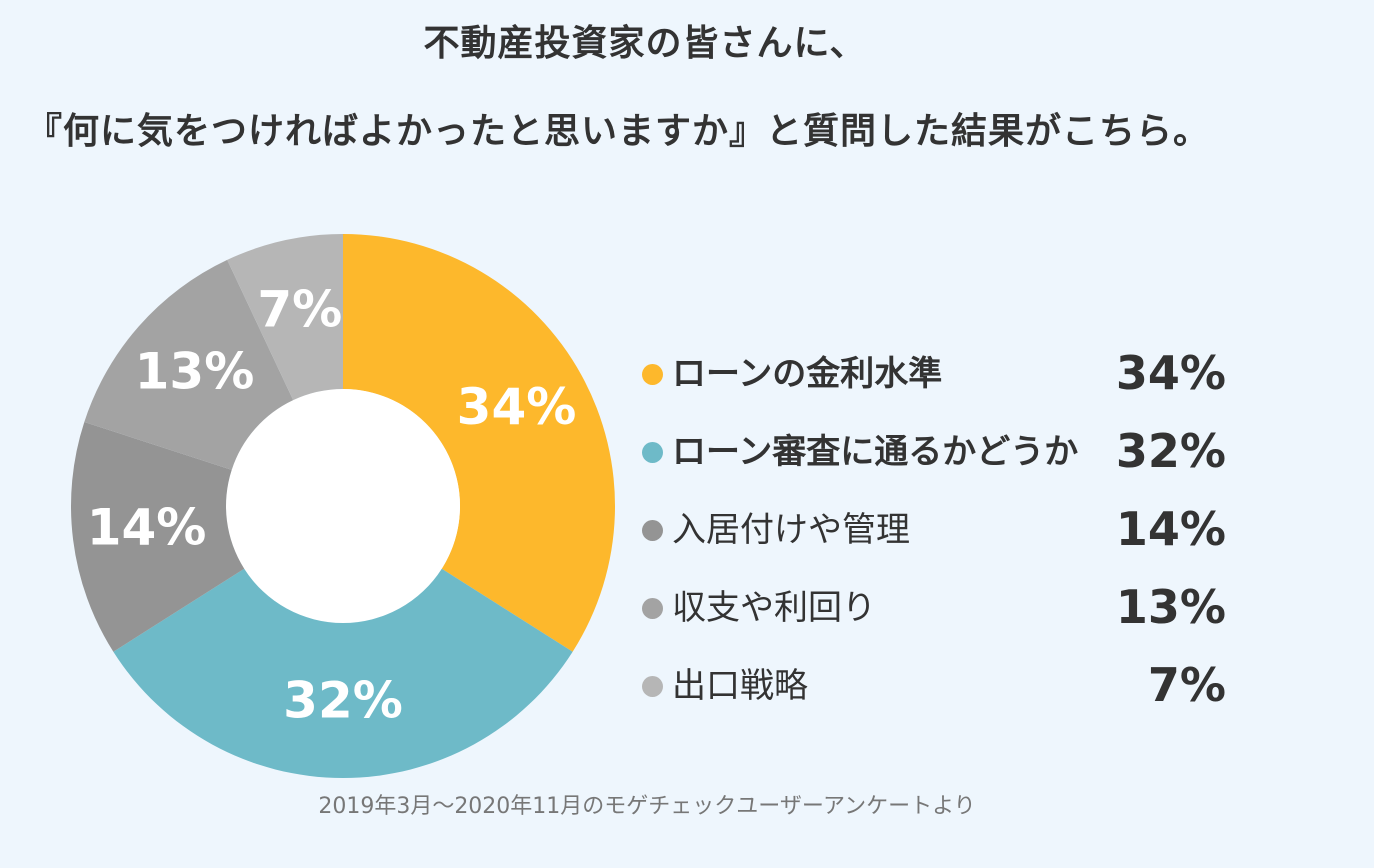 This screenshot has width=1374, height=868. Describe the element at coordinates (1170, 451) in the screenshot. I see `legend-value: 32%` at that location.